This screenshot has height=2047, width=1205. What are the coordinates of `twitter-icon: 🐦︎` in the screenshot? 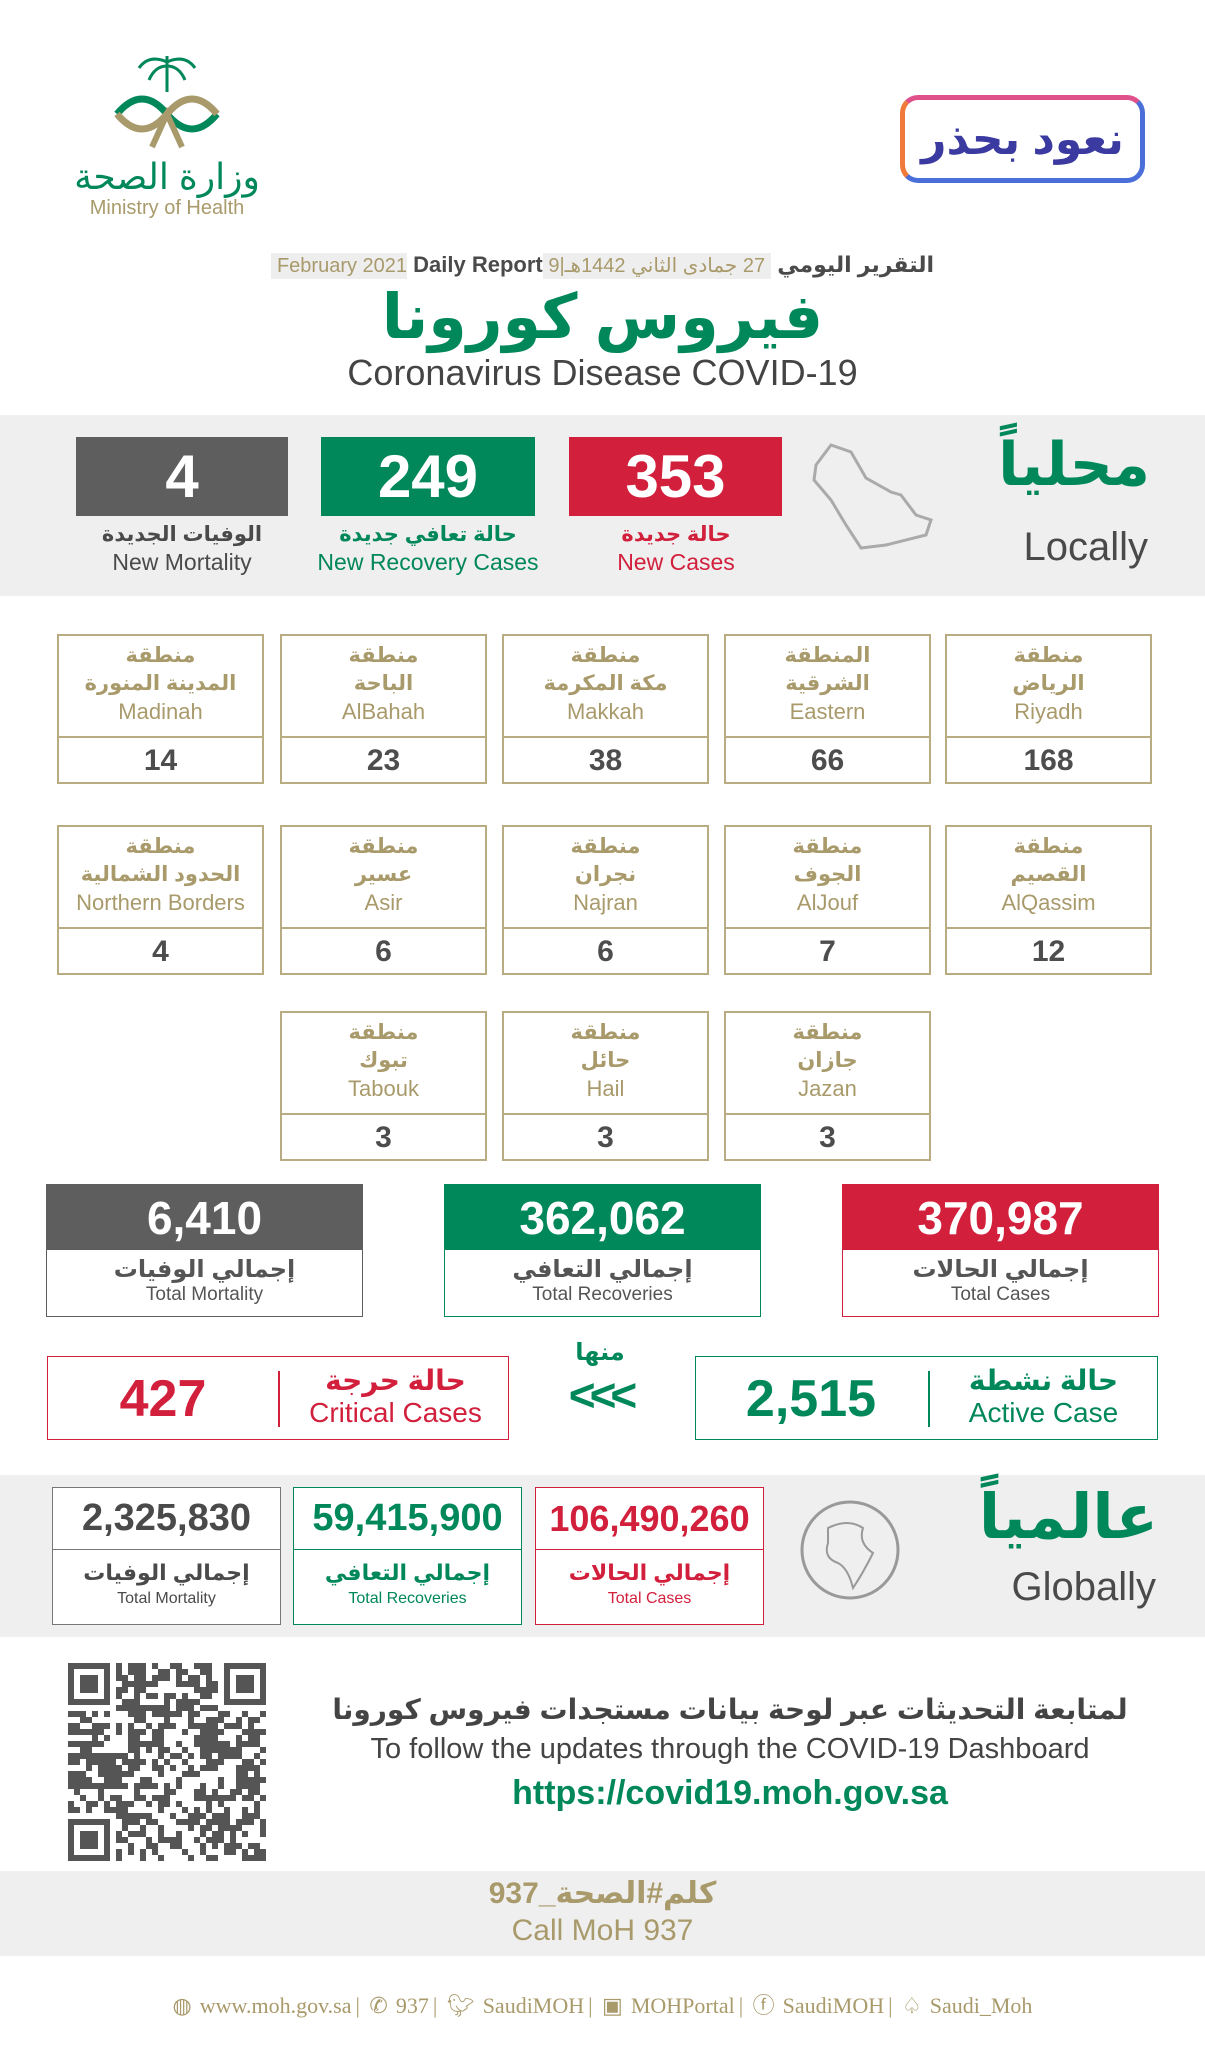 It's located at (460, 2005).